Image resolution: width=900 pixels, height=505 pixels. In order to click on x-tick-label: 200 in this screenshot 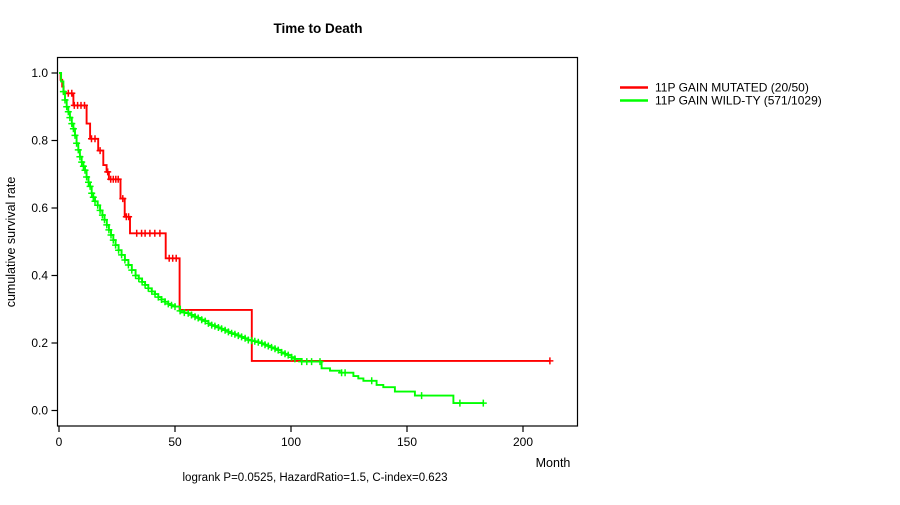, I will do `click(523, 442)`.